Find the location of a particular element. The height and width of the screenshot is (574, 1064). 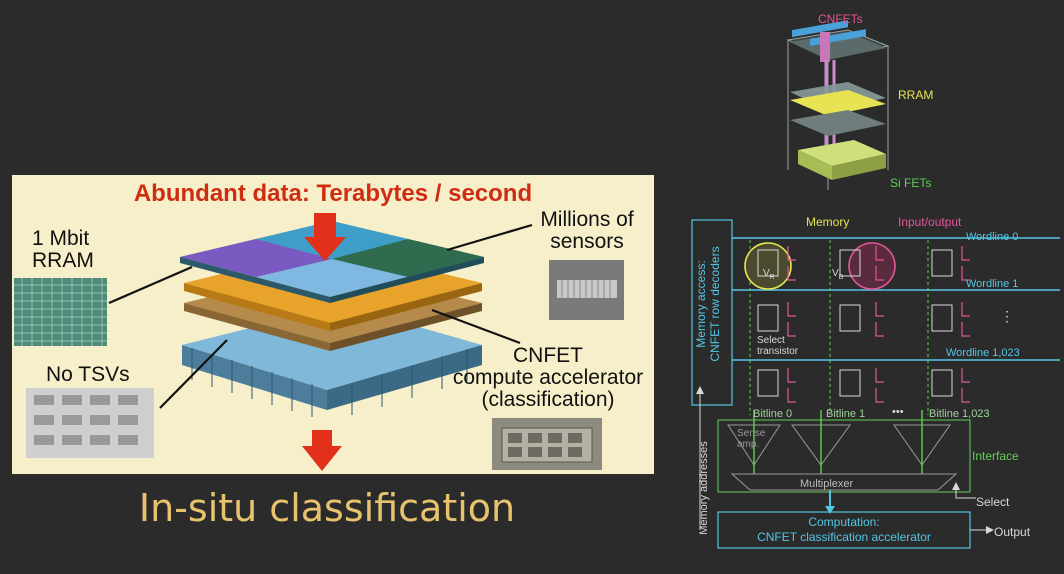

input-output-label: Input/output is located at coordinates (930, 222).